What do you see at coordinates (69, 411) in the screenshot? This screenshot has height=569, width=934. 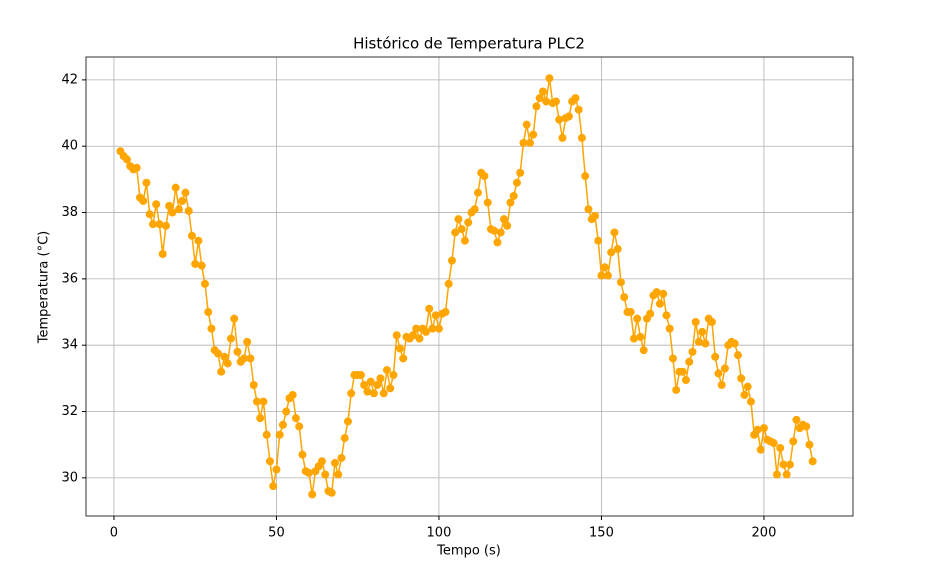 I see `y-tick-label: 32` at bounding box center [69, 411].